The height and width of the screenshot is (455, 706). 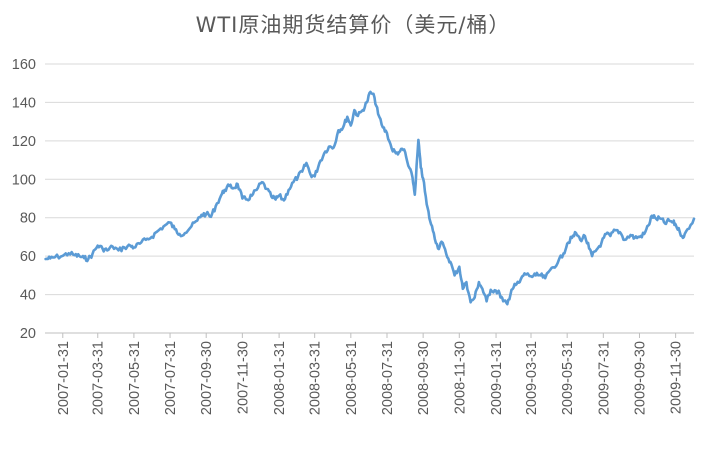 I want to click on y-tick-label: 160, so click(x=24, y=65).